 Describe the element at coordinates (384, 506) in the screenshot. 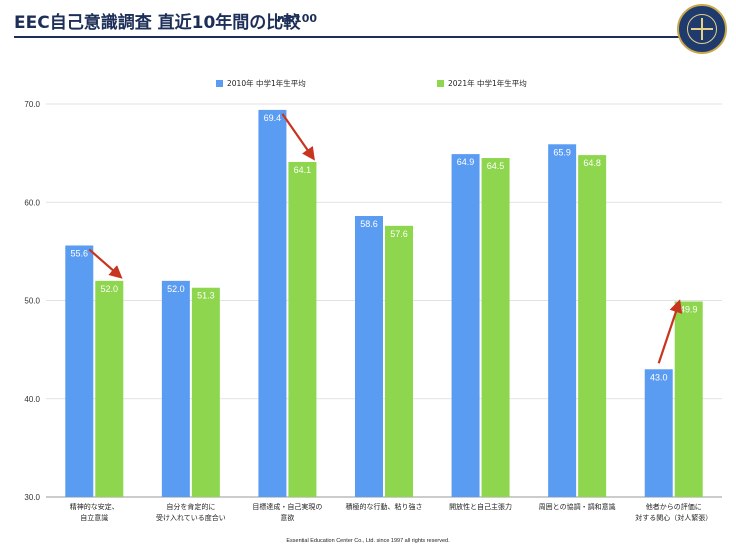

I see `x-category-label: 積極的な行動、粘り強さ` at that location.